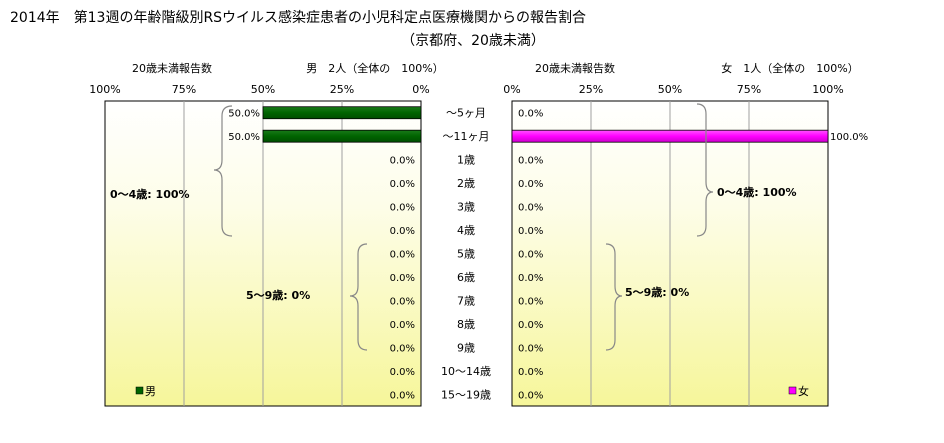 This screenshot has height=443, width=944. What do you see at coordinates (466, 277) in the screenshot?
I see `category-label: 6歳` at bounding box center [466, 277].